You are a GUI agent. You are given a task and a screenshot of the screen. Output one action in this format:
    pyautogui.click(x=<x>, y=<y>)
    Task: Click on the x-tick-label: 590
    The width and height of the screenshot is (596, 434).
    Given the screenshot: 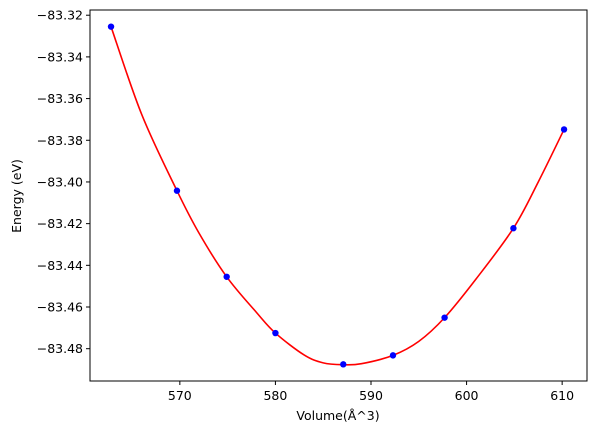 What is the action you would take?
    pyautogui.click(x=371, y=395)
    